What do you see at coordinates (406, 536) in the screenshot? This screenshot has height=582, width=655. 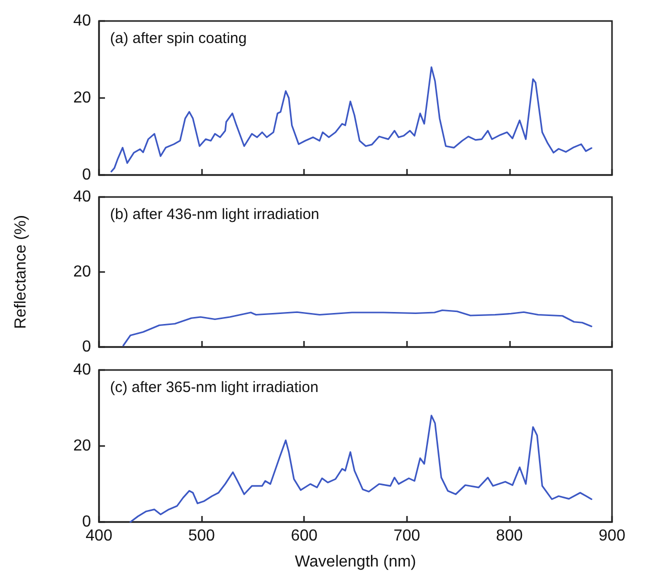 I see `x-tick-label: 700` at bounding box center [406, 536].